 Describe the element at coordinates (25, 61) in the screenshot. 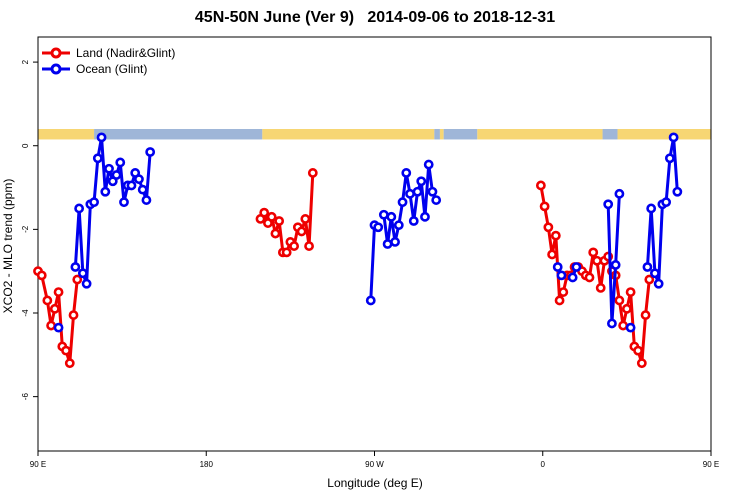

I see `y-tick-label: 2` at that location.